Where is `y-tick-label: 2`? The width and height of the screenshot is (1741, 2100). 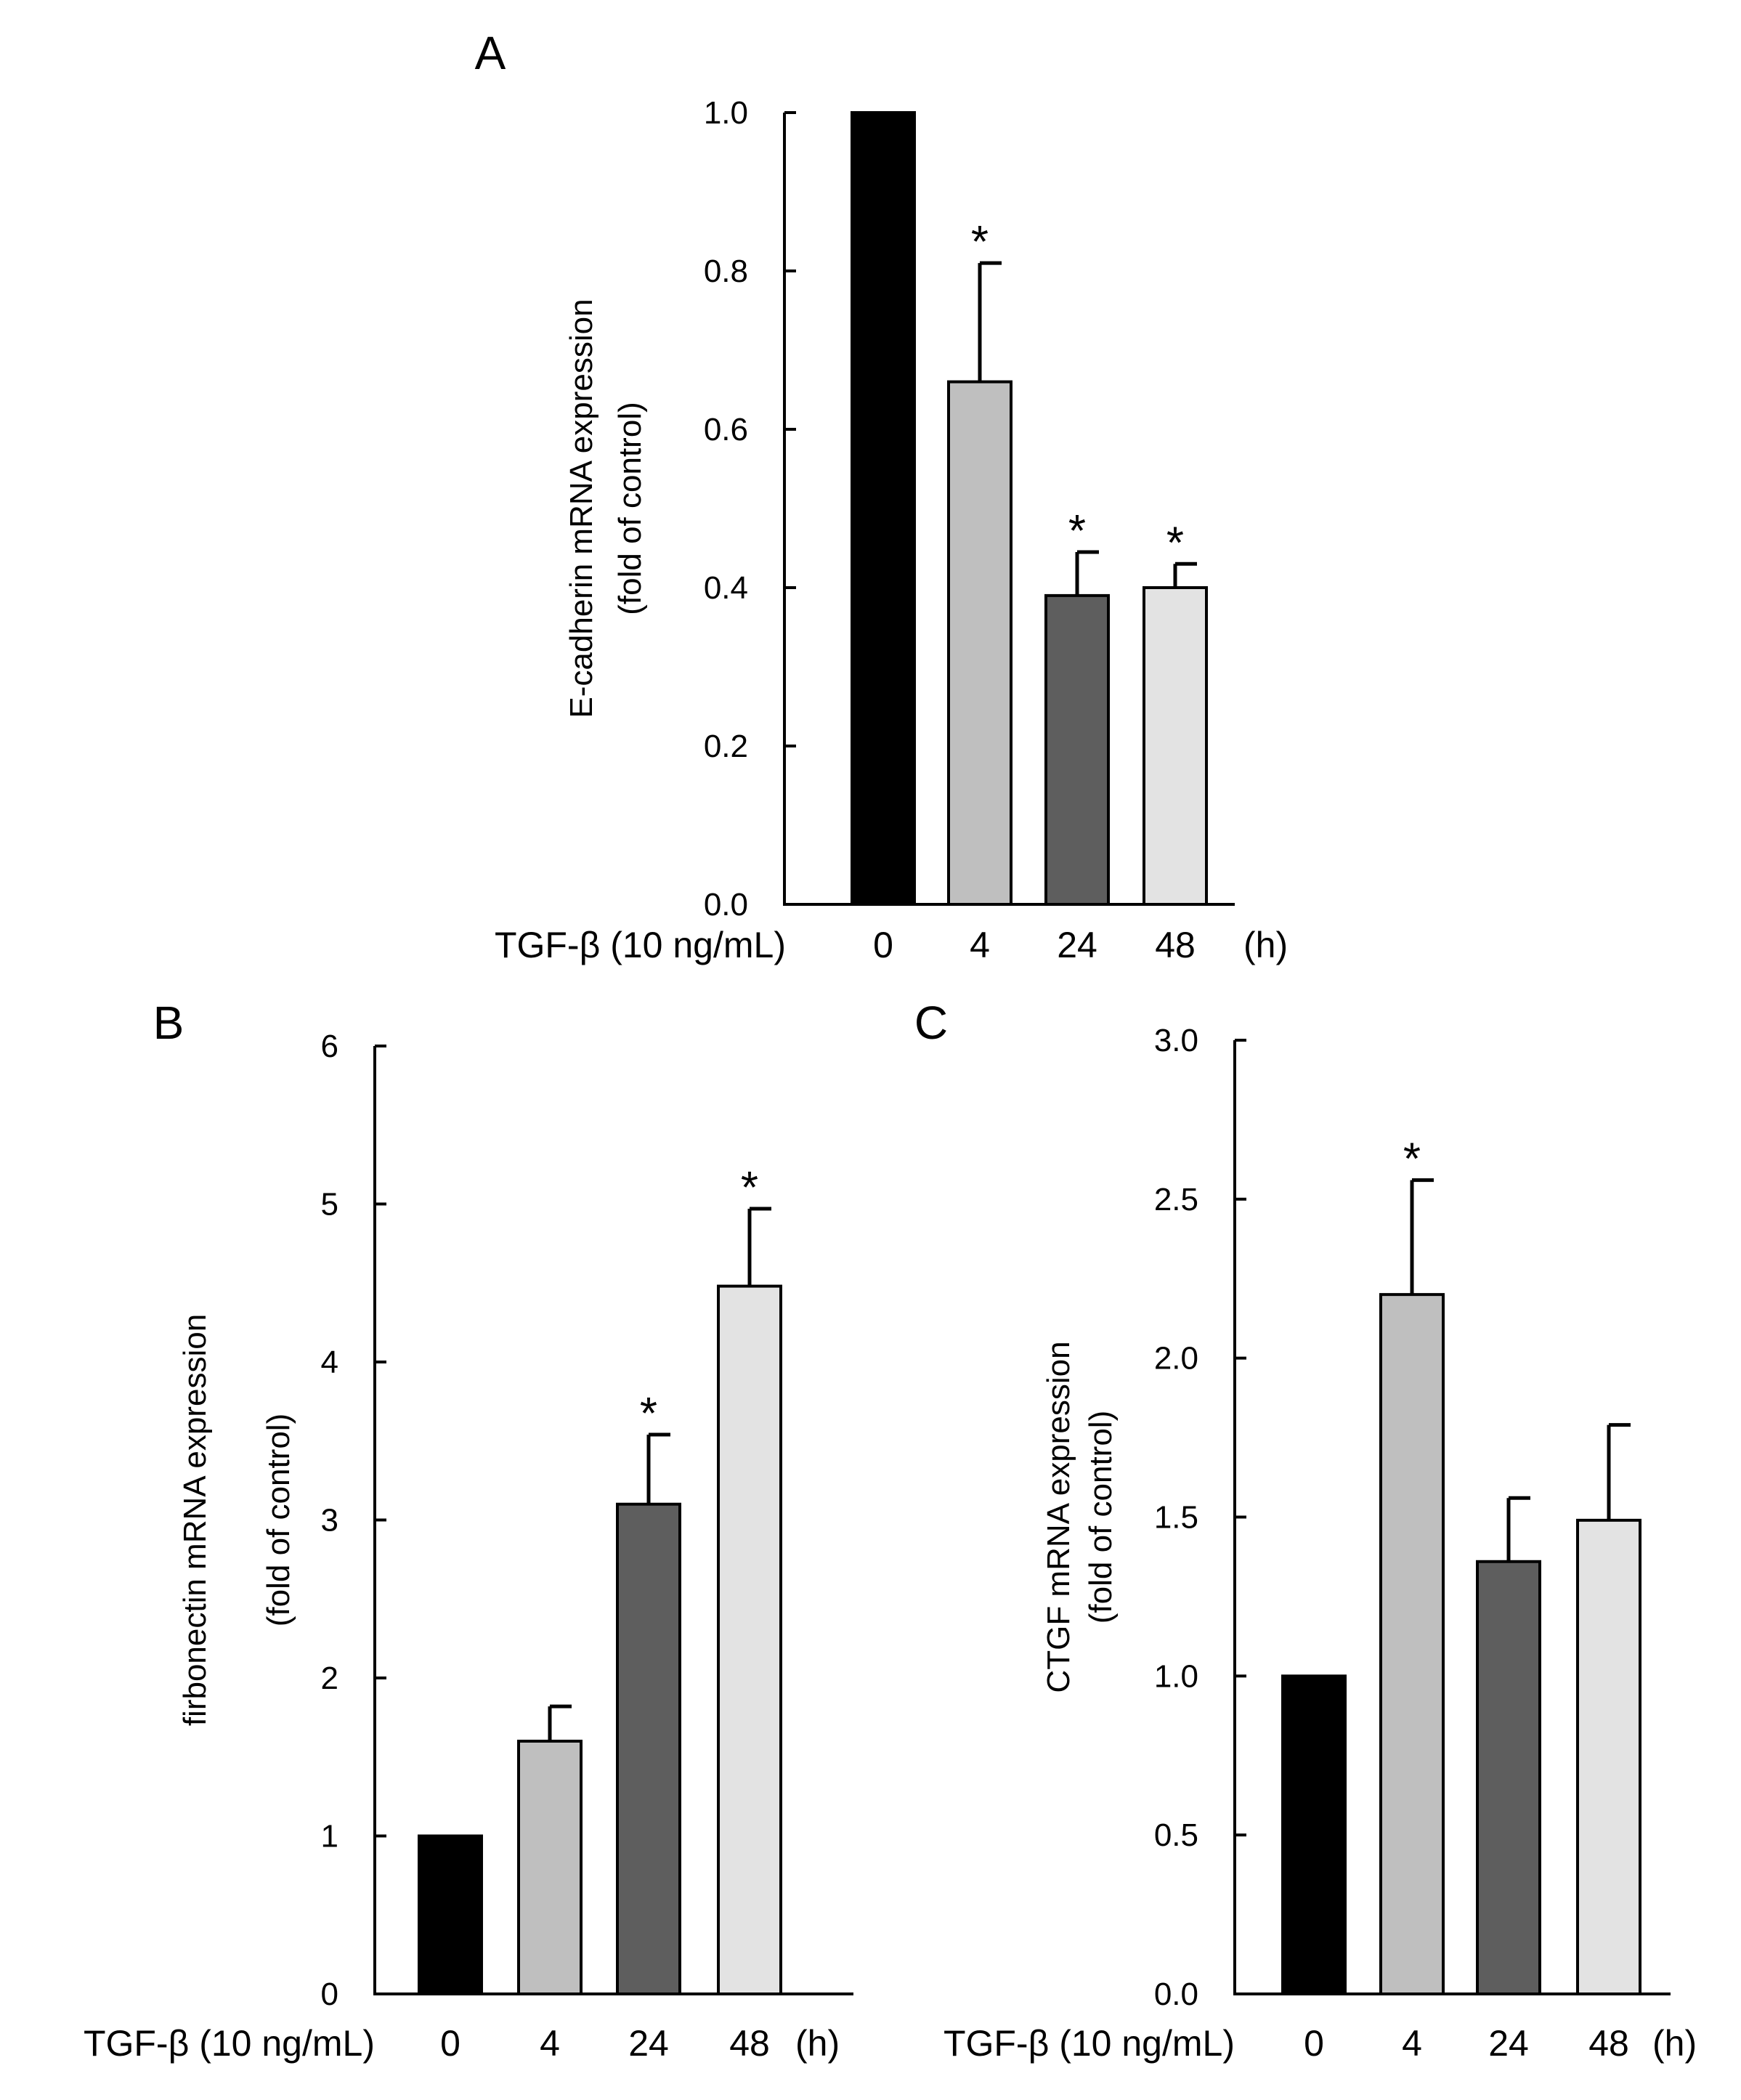 y-tick-label: 2 is located at coordinates (329, 1679).